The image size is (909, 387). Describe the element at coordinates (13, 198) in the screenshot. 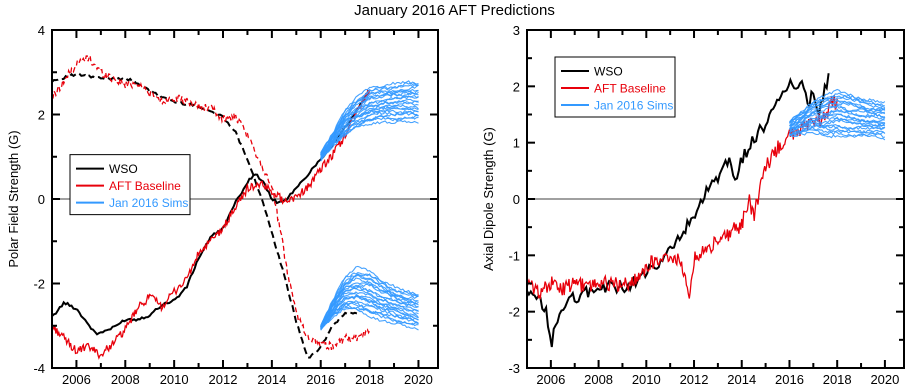

I see `y-axis-label: Polar Field Strength (G)` at that location.